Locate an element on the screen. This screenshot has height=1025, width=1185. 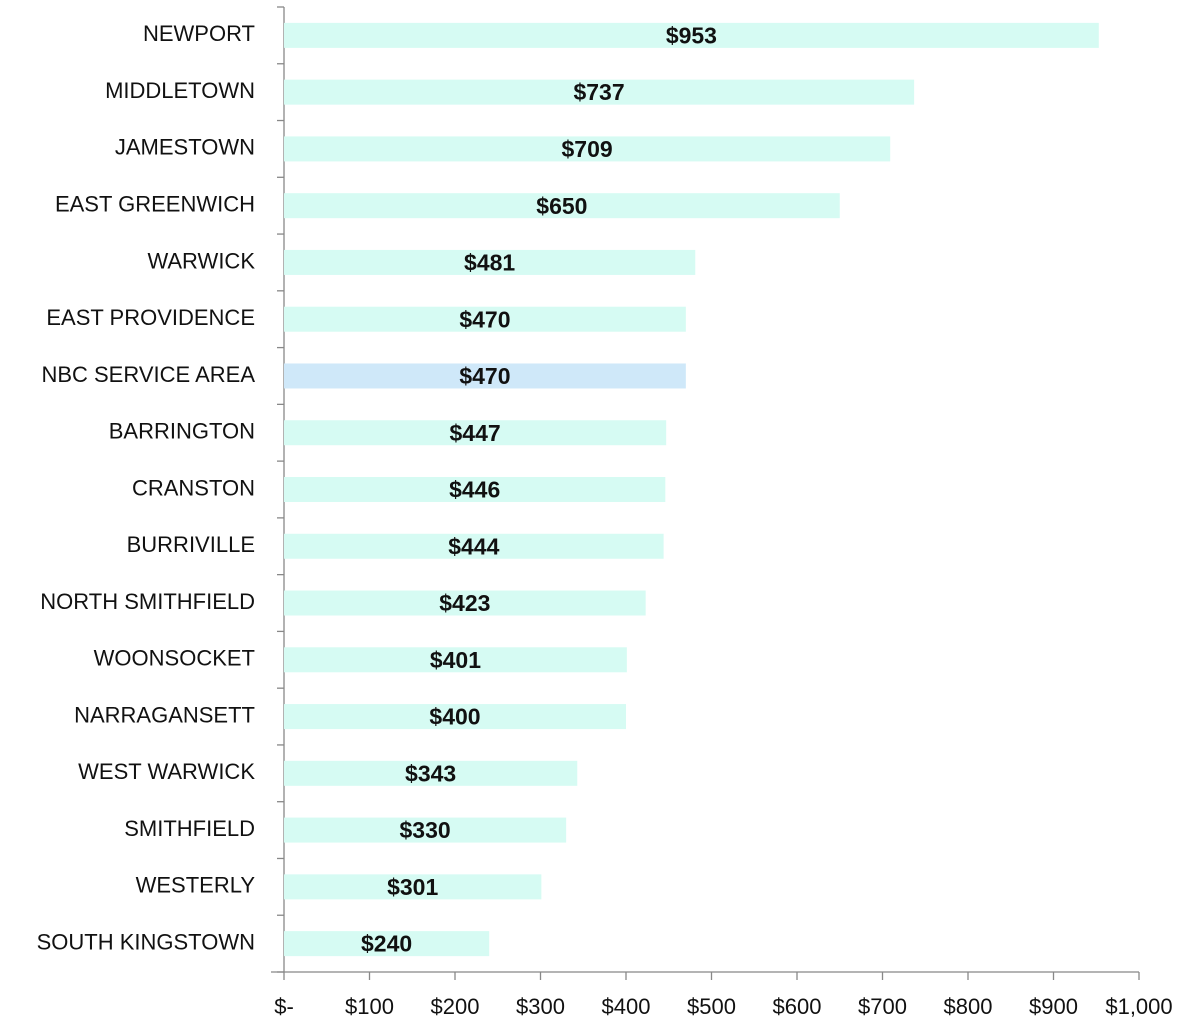
y-tick-label: NORTH SMITHFIELD is located at coordinates (147, 601).